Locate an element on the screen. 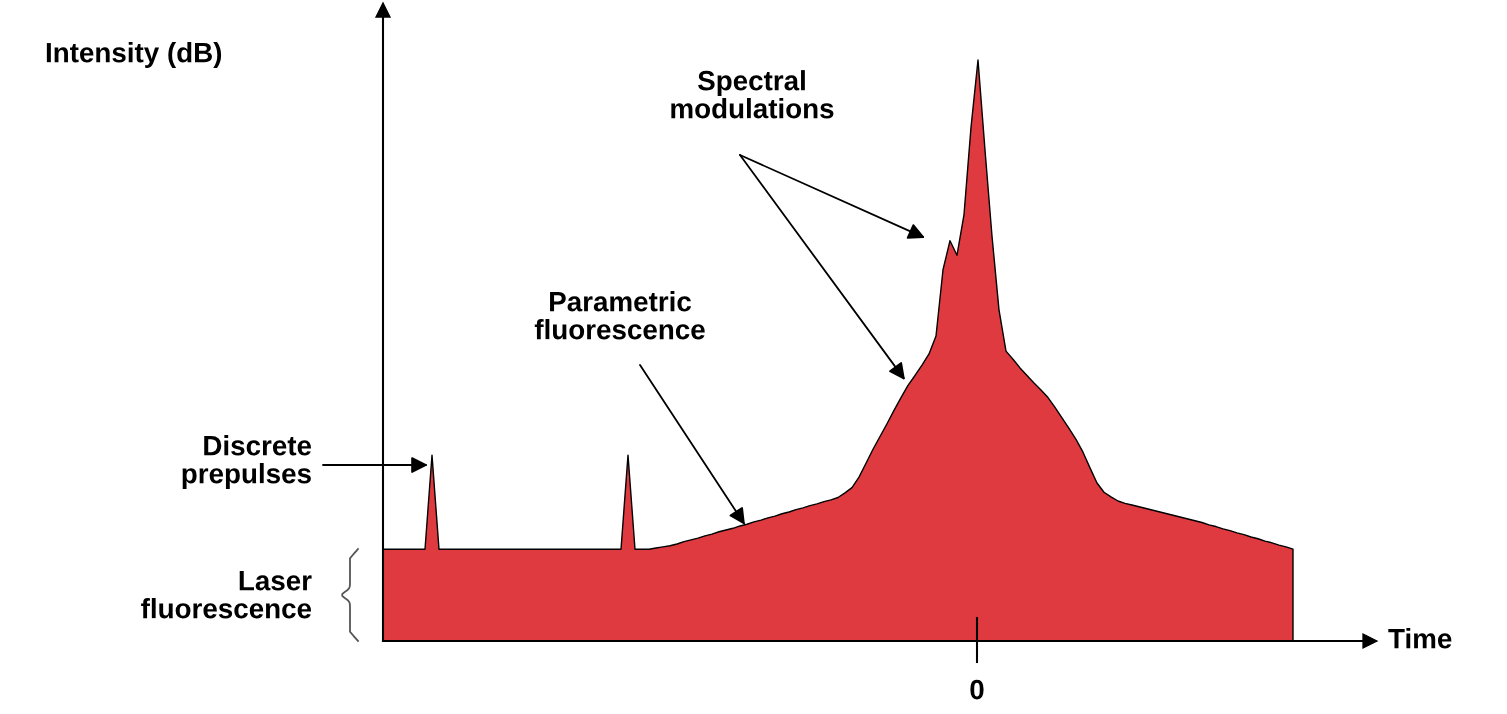 The image size is (1507, 714). annotation: Parametric fluorescence is located at coordinates (619, 315).